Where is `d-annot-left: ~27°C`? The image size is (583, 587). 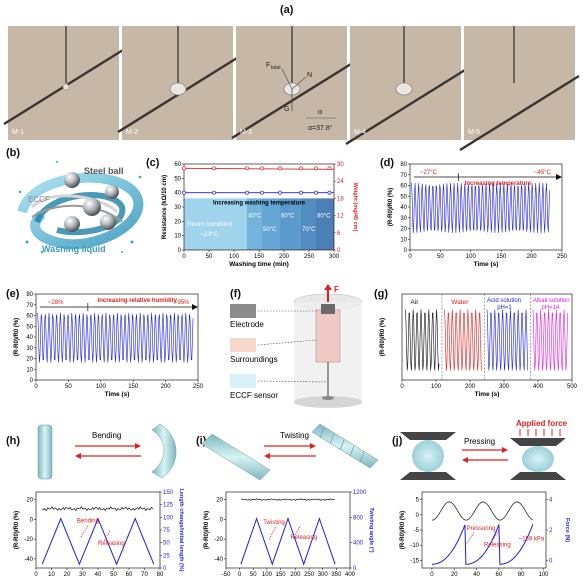
d-annot-left: ~27°C is located at coordinates (429, 173).